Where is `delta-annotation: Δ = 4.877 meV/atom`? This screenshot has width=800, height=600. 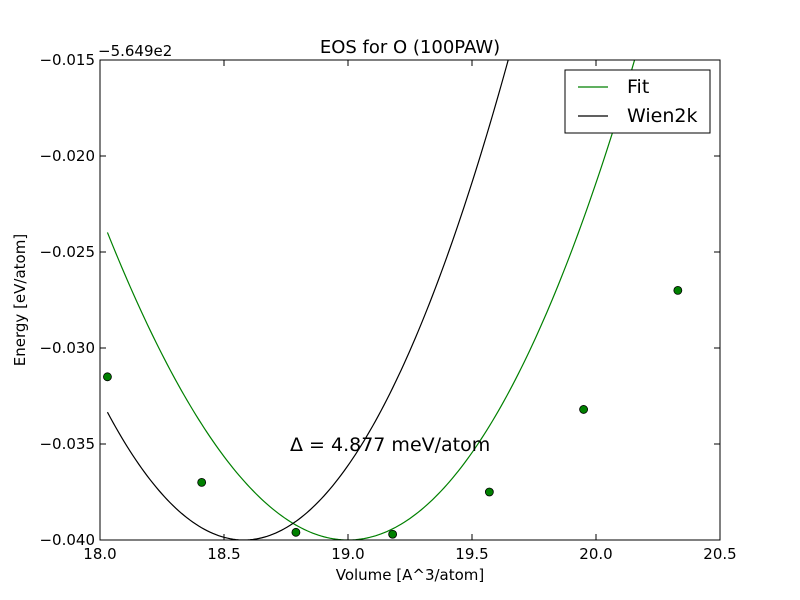 delta-annotation: Δ = 4.877 meV/atom is located at coordinates (390, 445).